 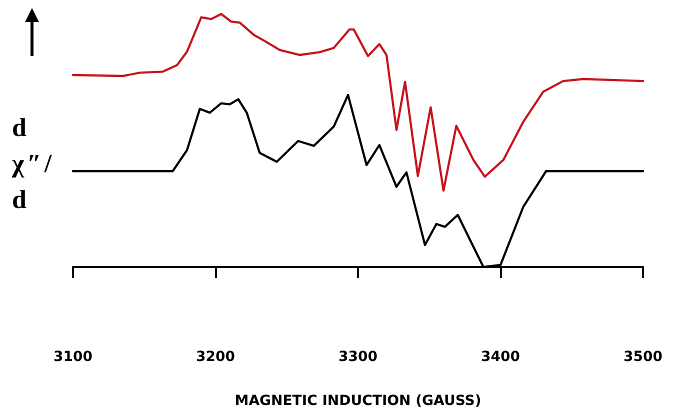 What do you see at coordinates (33, 164) in the screenshot?
I see `y-axis-title: dχ″/d` at bounding box center [33, 164].